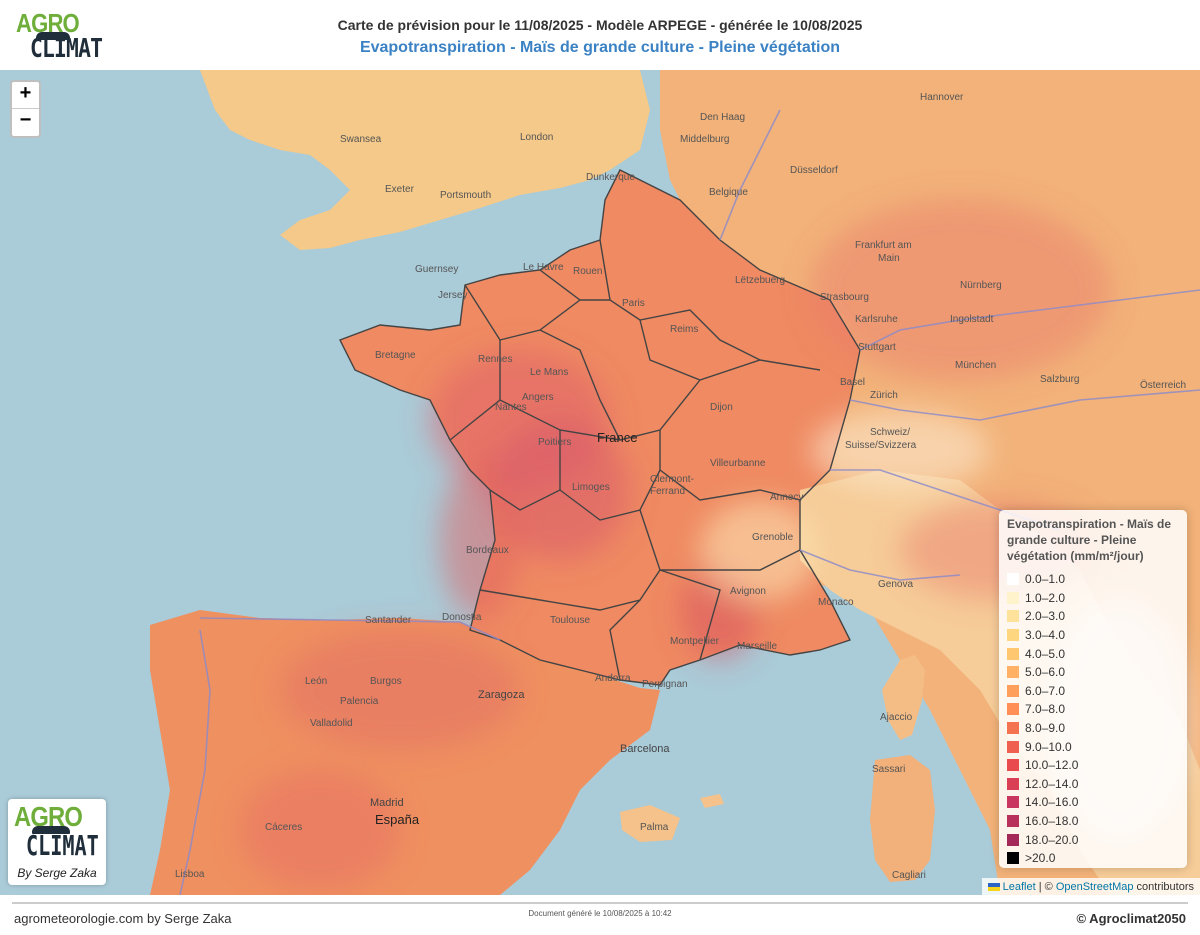 The width and height of the screenshot is (1200, 935). Describe the element at coordinates (452, 295) in the screenshot. I see `svg-text: Jersey` at that location.